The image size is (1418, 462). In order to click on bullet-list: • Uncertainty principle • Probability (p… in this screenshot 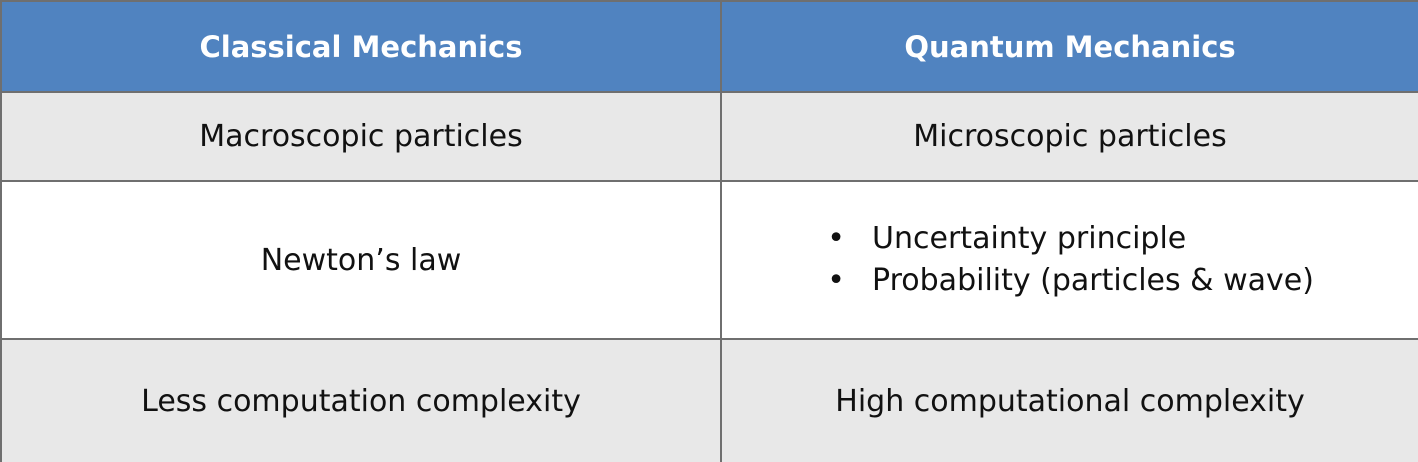, I will do `click(1070, 260)`.